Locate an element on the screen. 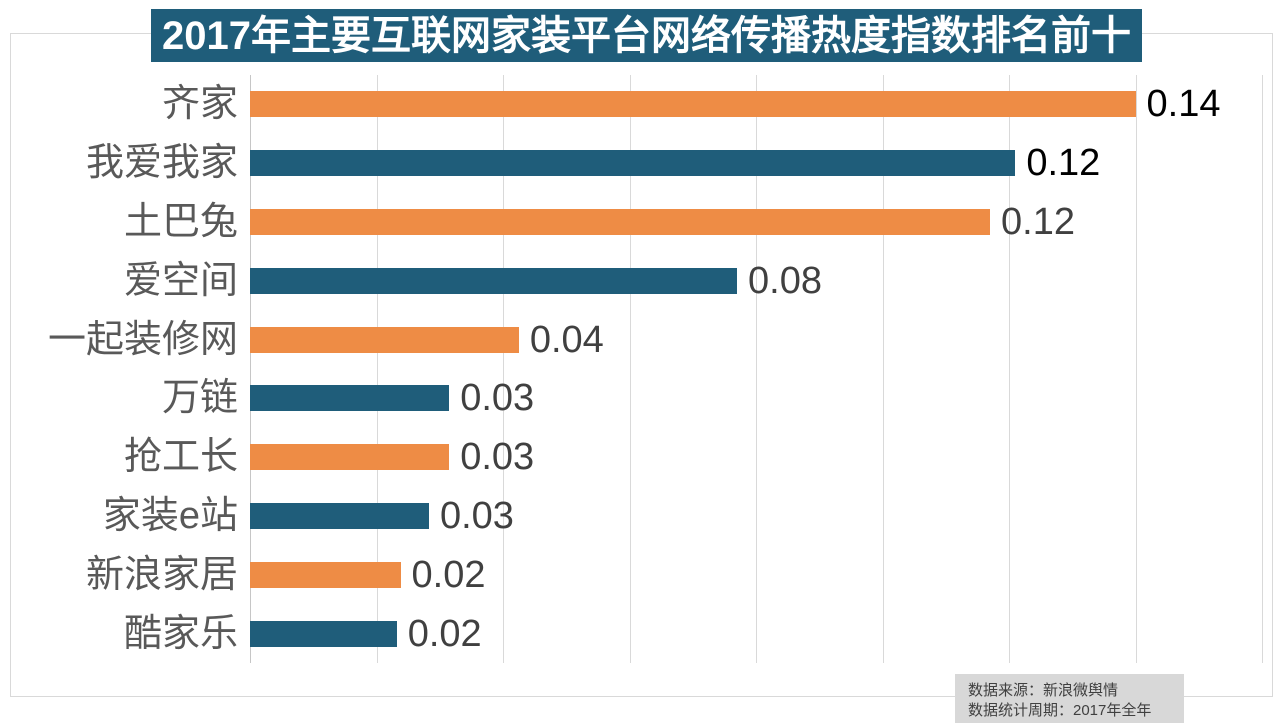  bar-row: 0.08 is located at coordinates (756, 280).